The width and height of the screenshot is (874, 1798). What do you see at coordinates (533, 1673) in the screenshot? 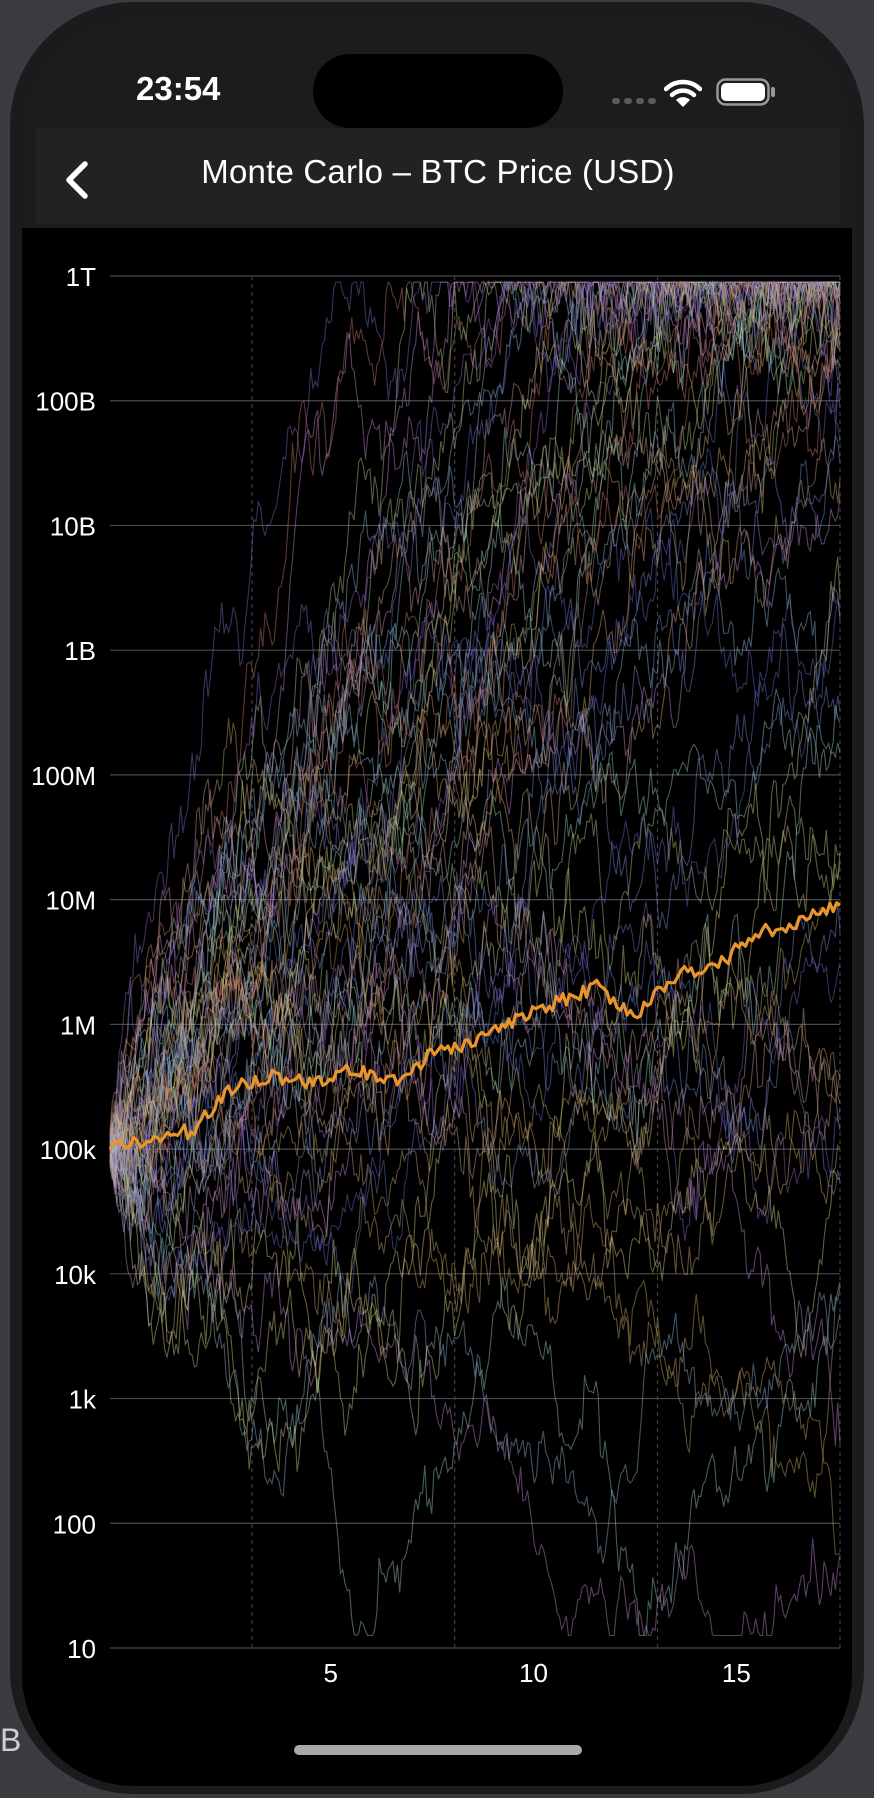
I see `x-tick-label: 10` at bounding box center [533, 1673].